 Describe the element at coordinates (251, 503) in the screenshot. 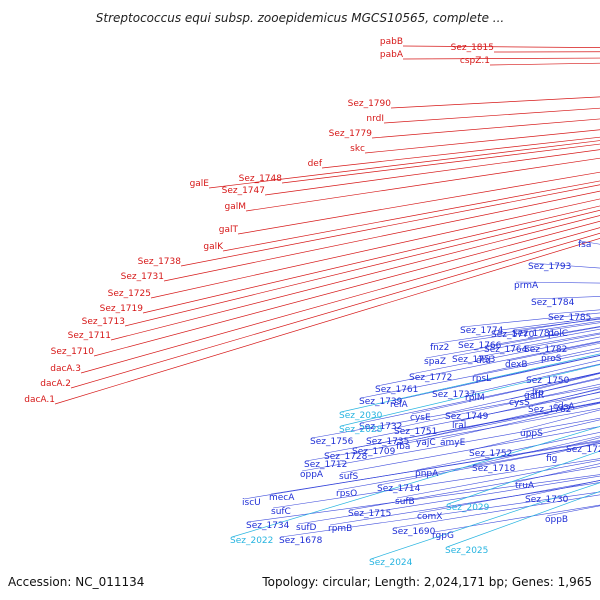

I see `gene-label-reverse: iscU` at that location.